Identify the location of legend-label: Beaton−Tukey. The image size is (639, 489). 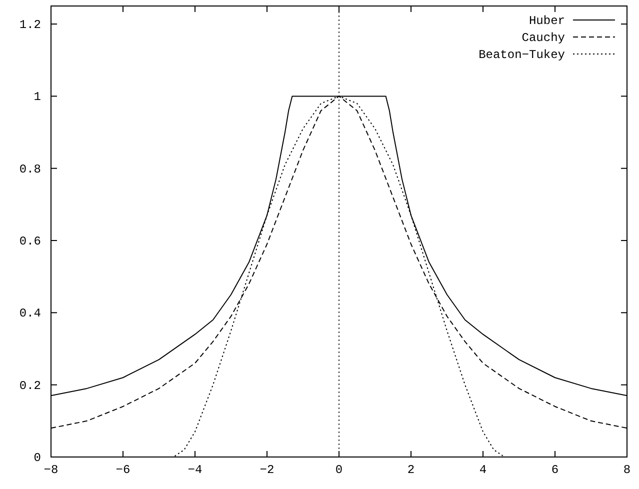
(521, 55).